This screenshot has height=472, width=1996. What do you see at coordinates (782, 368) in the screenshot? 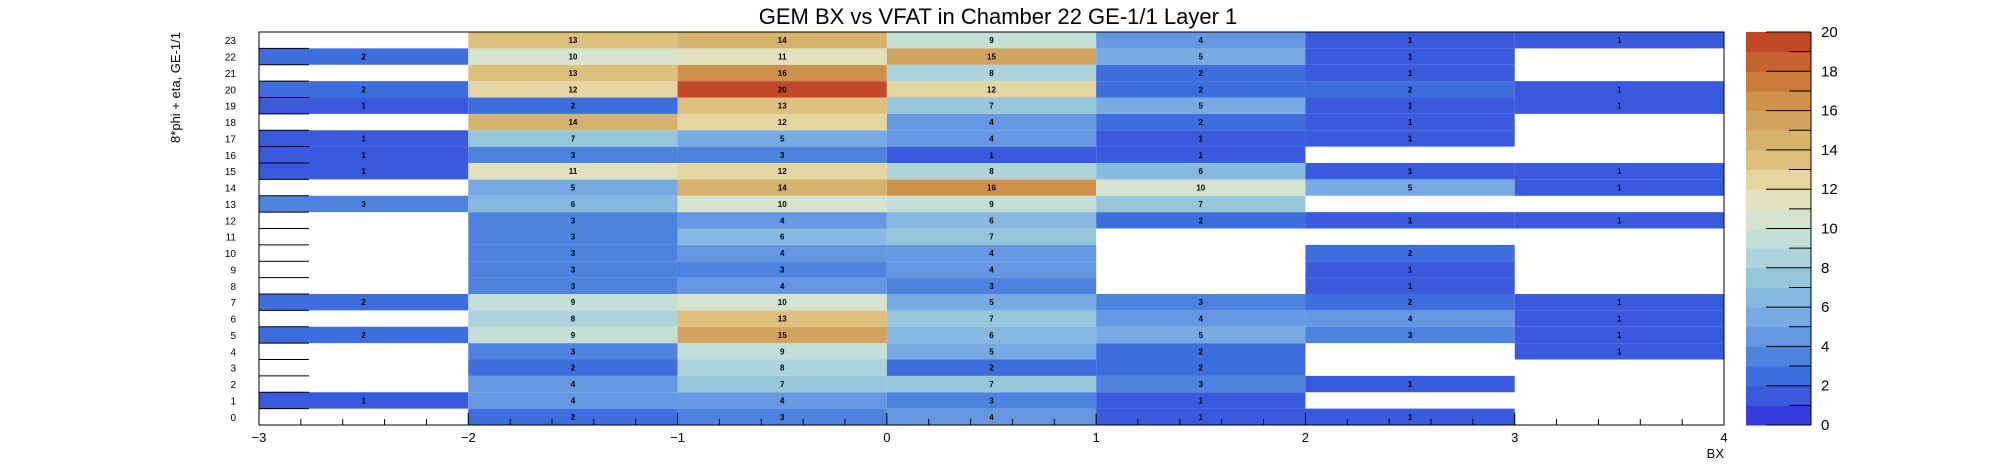
I see `cell-value-label: 8` at bounding box center [782, 368].